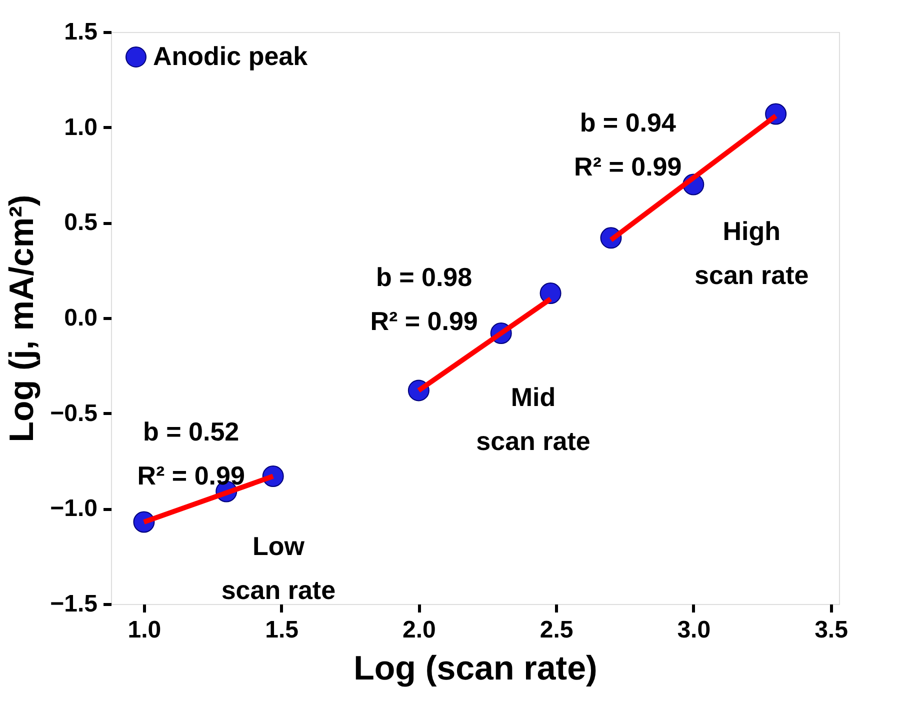 The height and width of the screenshot is (713, 917). Describe the element at coordinates (628, 145) in the screenshot. I see `annotation: b = 0.94 R² = 0.99` at that location.